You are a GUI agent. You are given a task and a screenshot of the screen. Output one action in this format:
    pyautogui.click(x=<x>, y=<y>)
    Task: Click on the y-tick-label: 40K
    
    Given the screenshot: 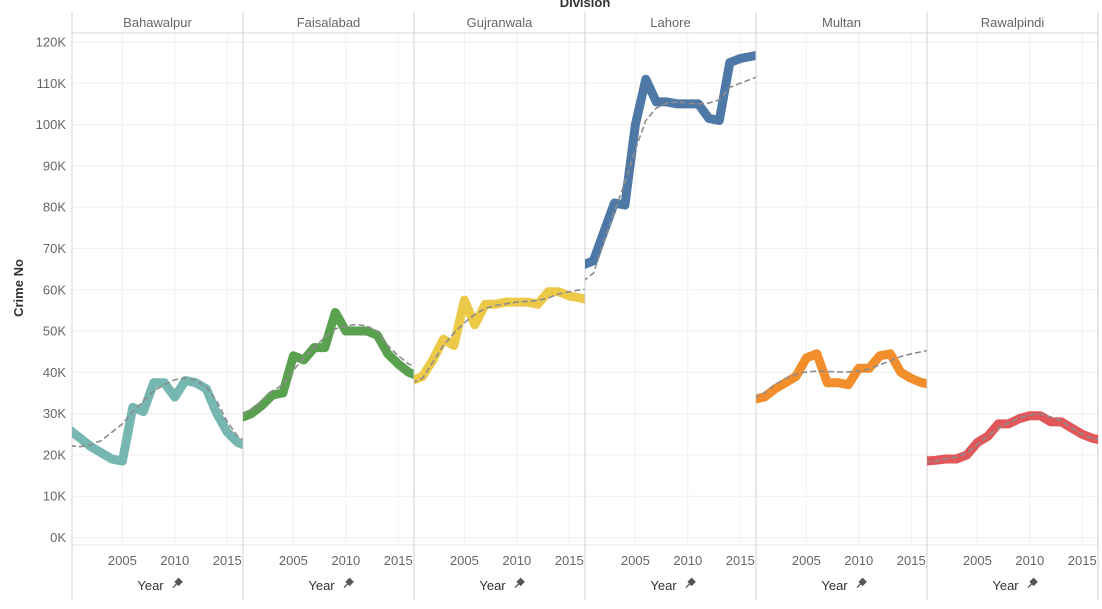 What is the action you would take?
    pyautogui.click(x=54, y=372)
    